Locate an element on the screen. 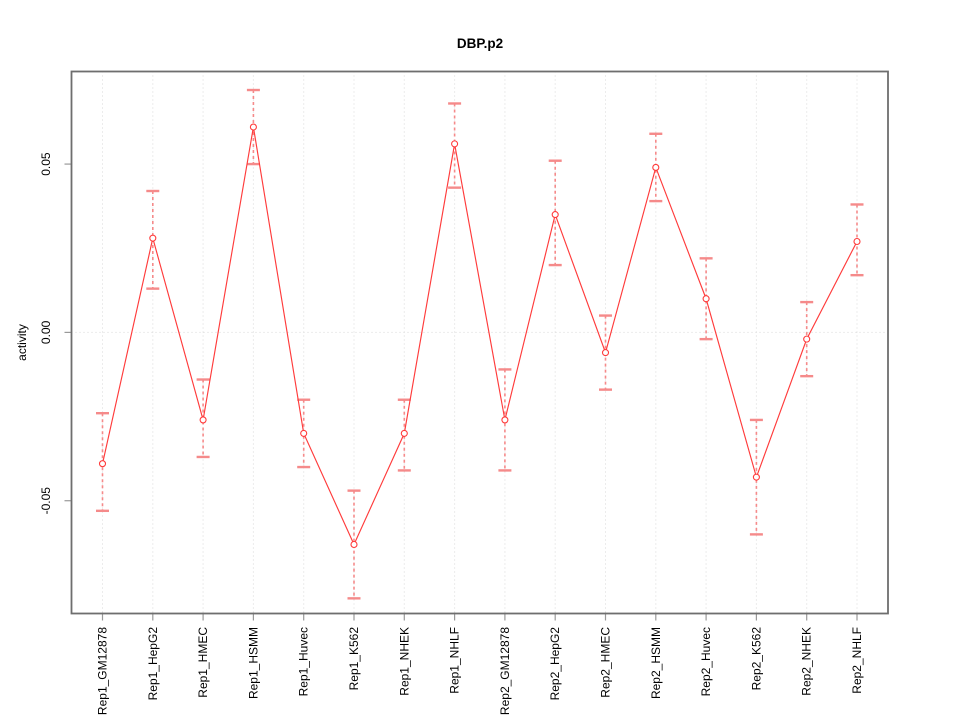 The width and height of the screenshot is (960, 720). x-tick-label: Rep2_NHEK is located at coordinates (807, 661).